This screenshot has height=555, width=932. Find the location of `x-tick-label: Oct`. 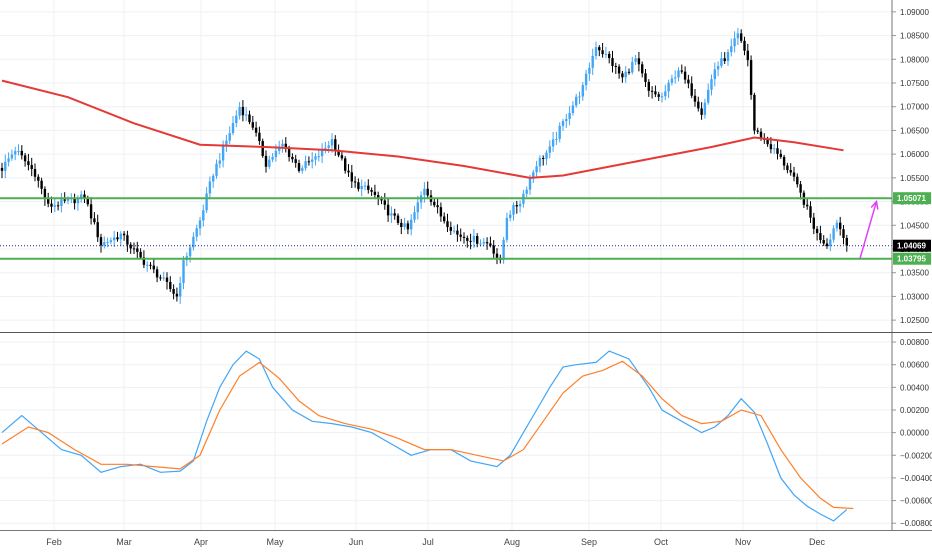

x-tick-label: Oct is located at coordinates (661, 542).